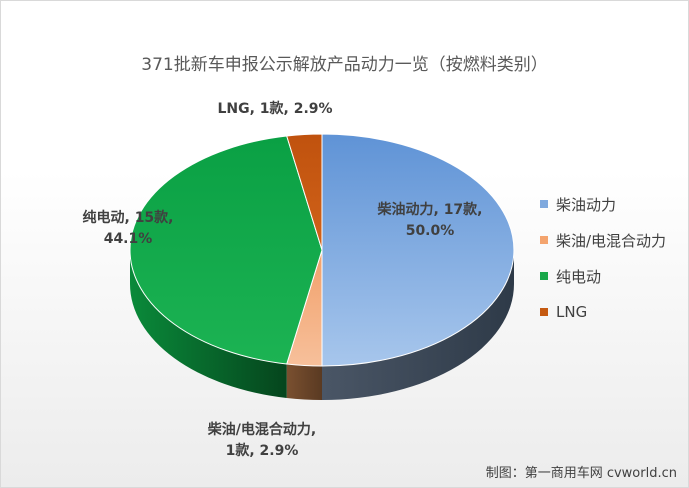  I want to click on legend: 柴油动力 柴油/电混合动力 纯电动 LNG, so click(603, 258).